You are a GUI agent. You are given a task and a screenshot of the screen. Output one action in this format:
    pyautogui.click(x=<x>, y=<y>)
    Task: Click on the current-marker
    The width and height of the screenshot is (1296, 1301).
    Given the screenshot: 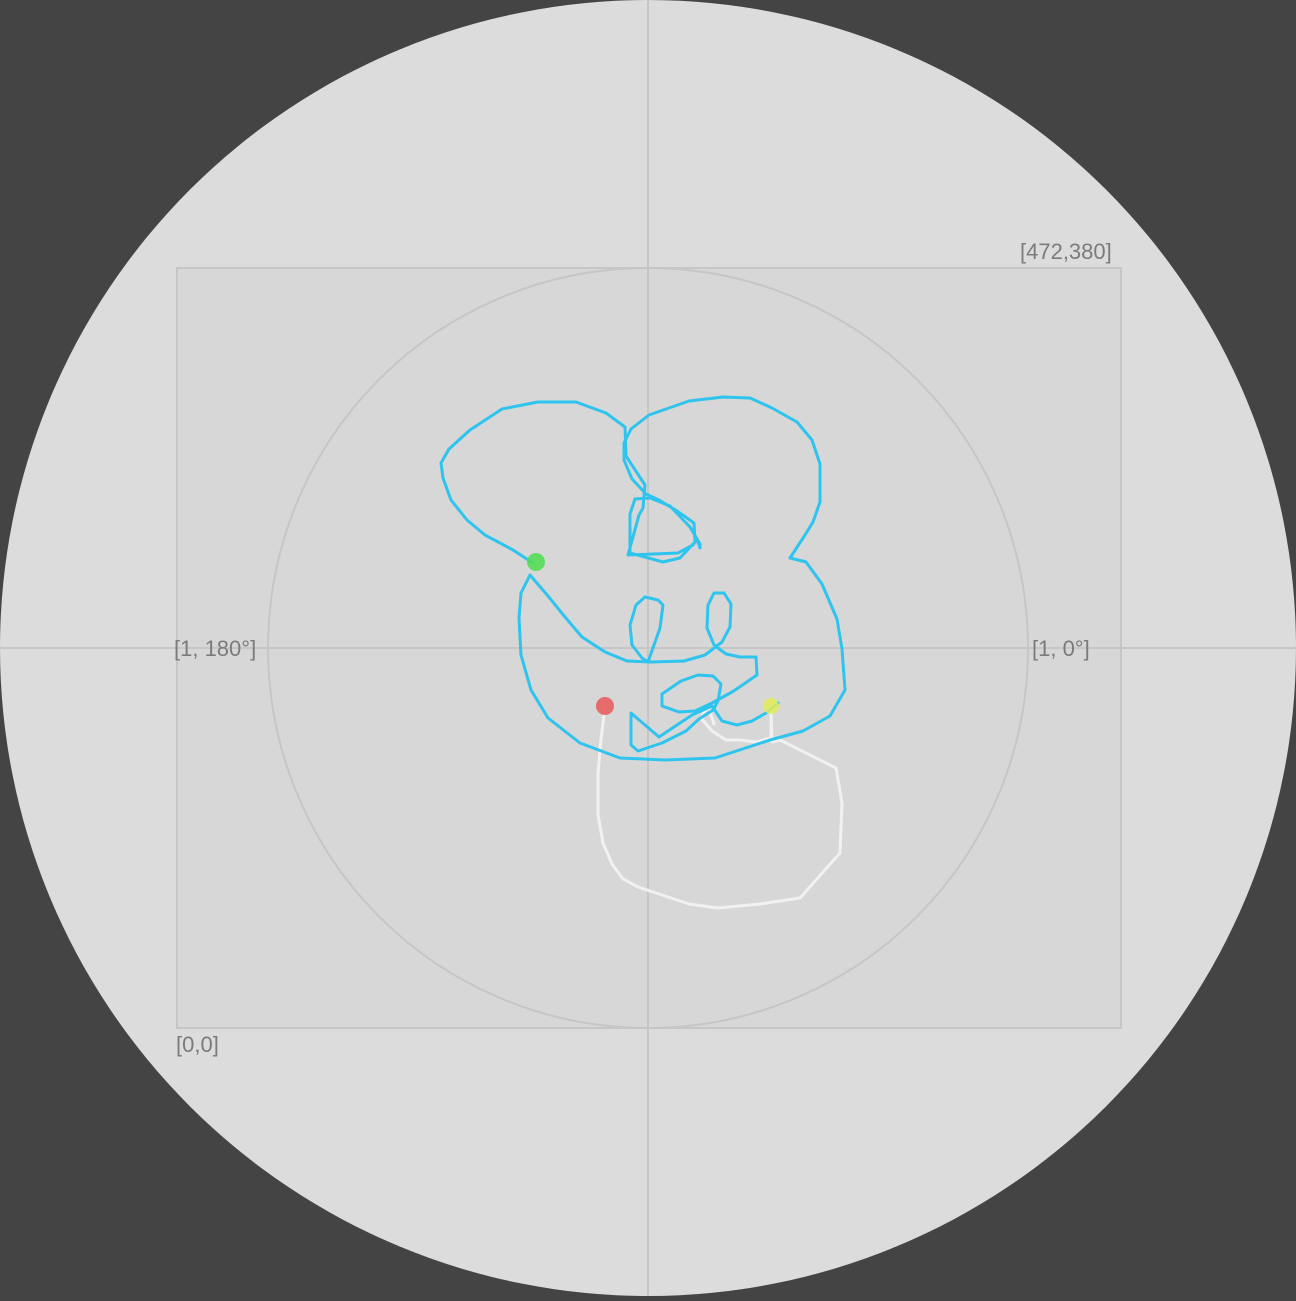 What is the action you would take?
    pyautogui.click(x=771, y=706)
    